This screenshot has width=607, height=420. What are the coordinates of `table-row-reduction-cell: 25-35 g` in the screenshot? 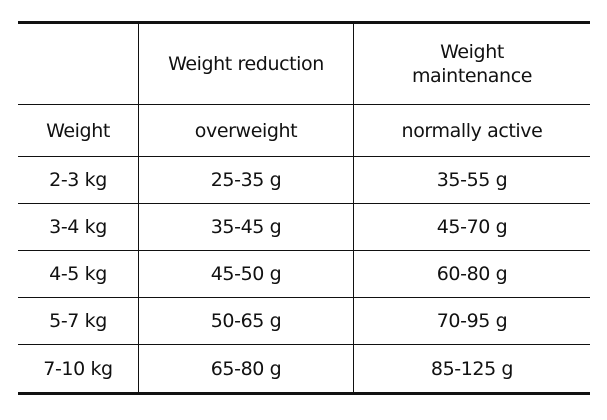 It's located at (246, 180).